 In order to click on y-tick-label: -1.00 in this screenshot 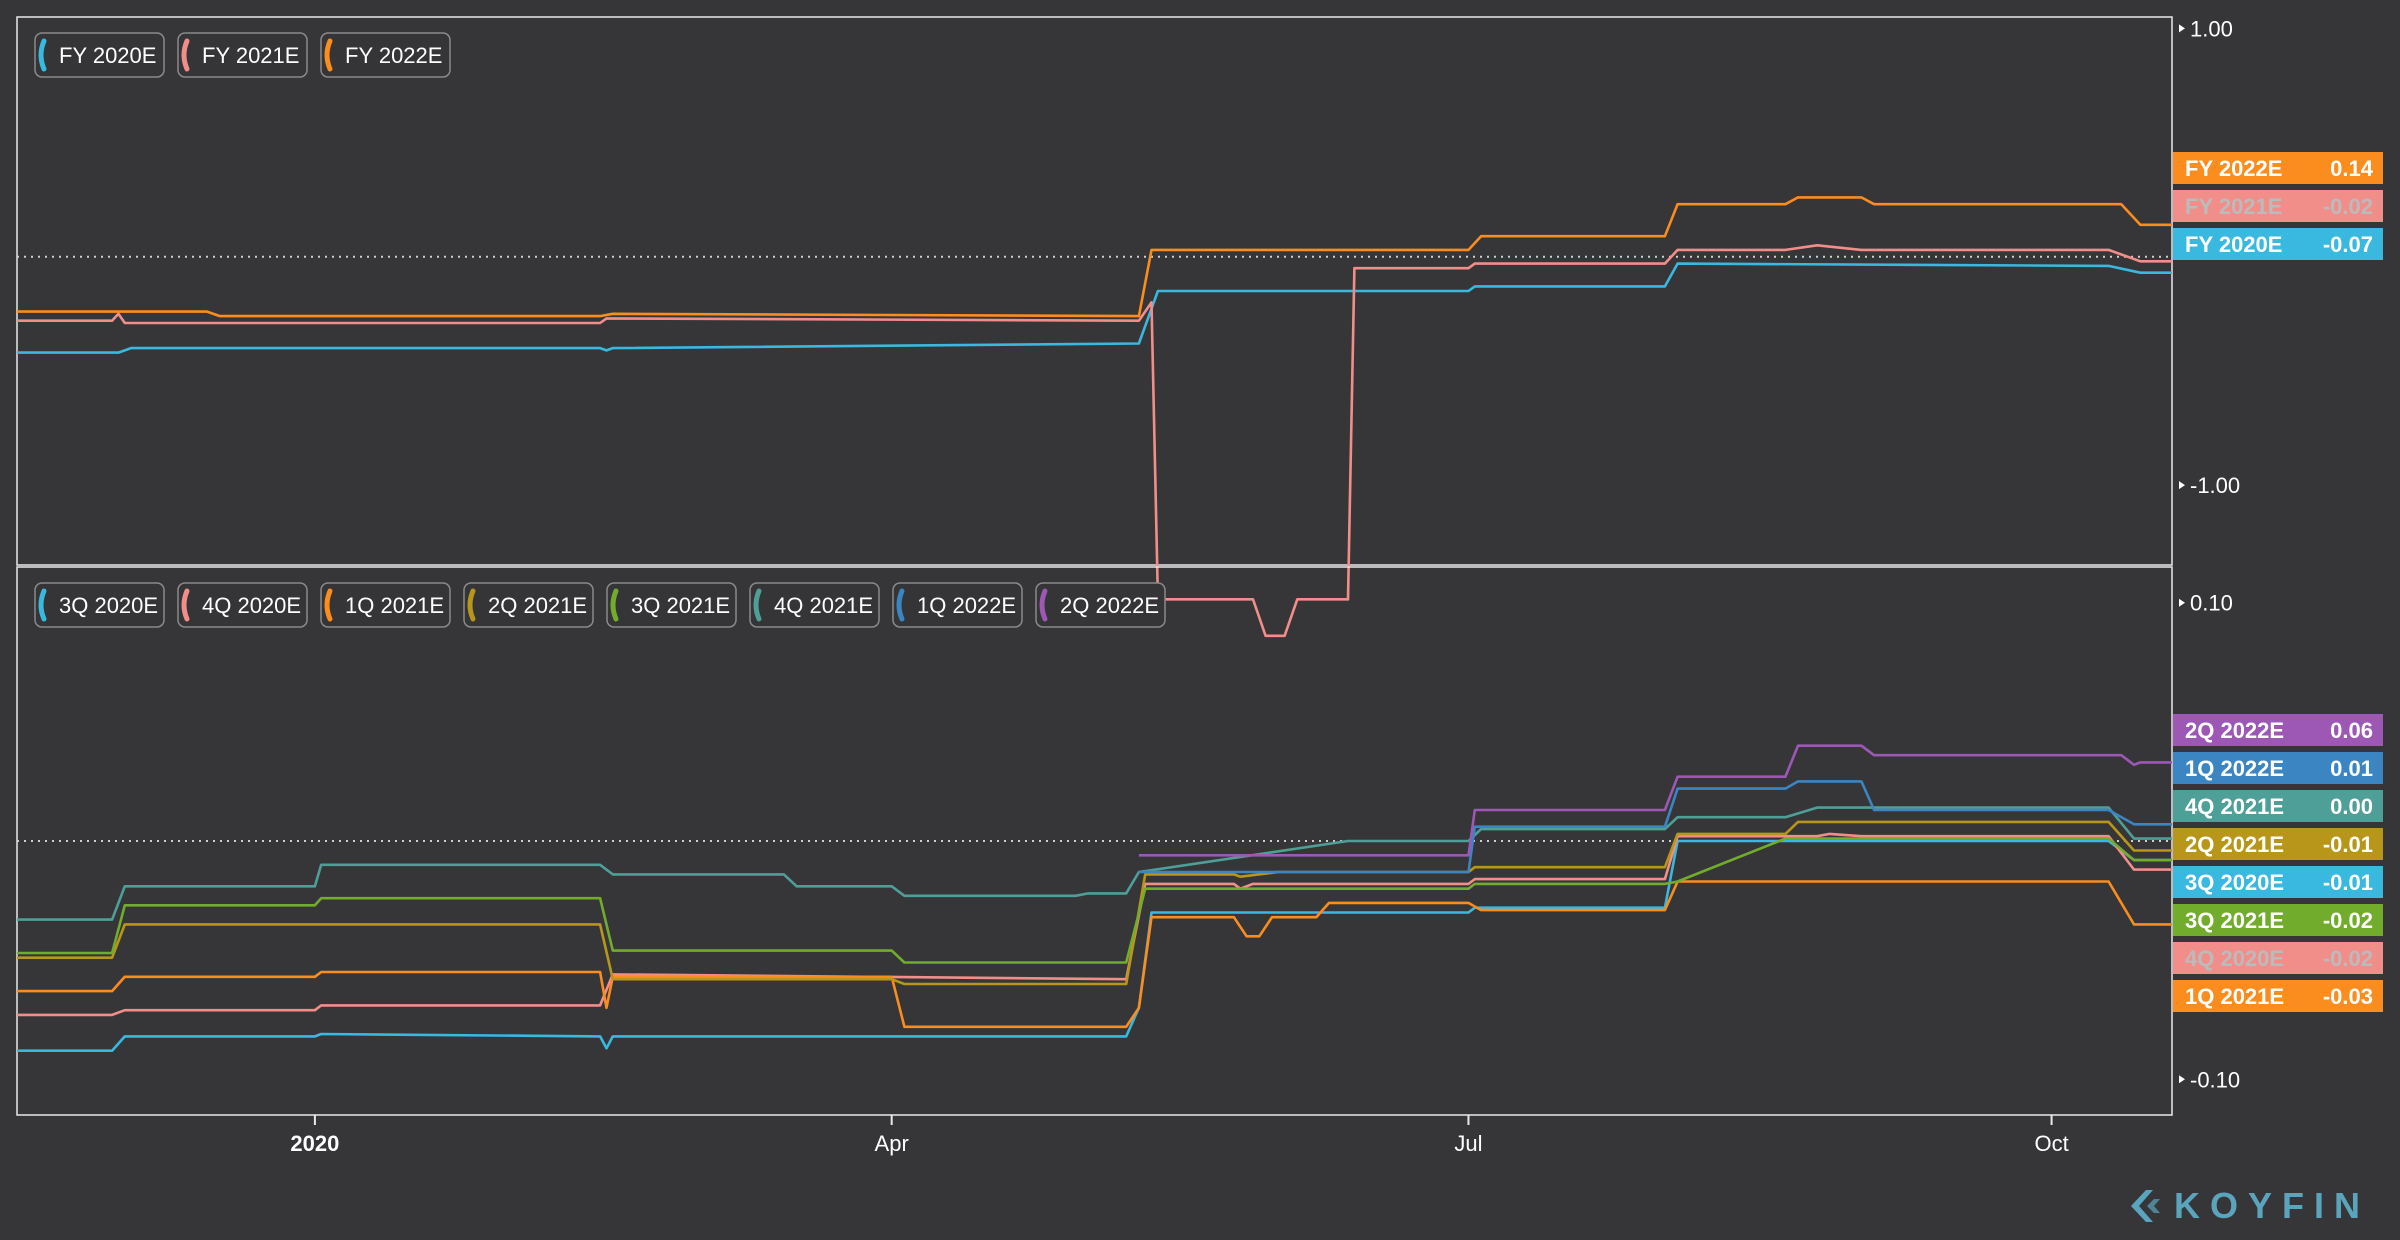, I will do `click(2215, 485)`.